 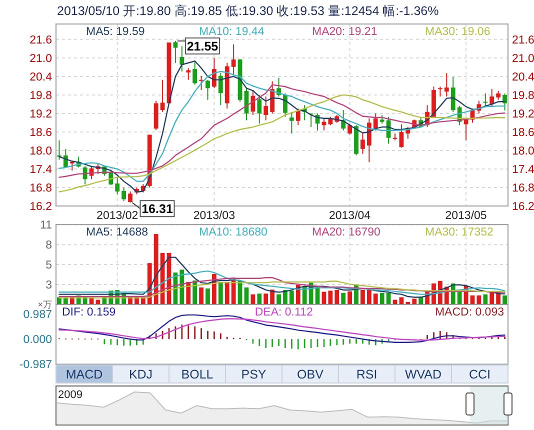 What do you see at coordinates (157, 209) in the screenshot?
I see `annotation: 16.31` at bounding box center [157, 209].